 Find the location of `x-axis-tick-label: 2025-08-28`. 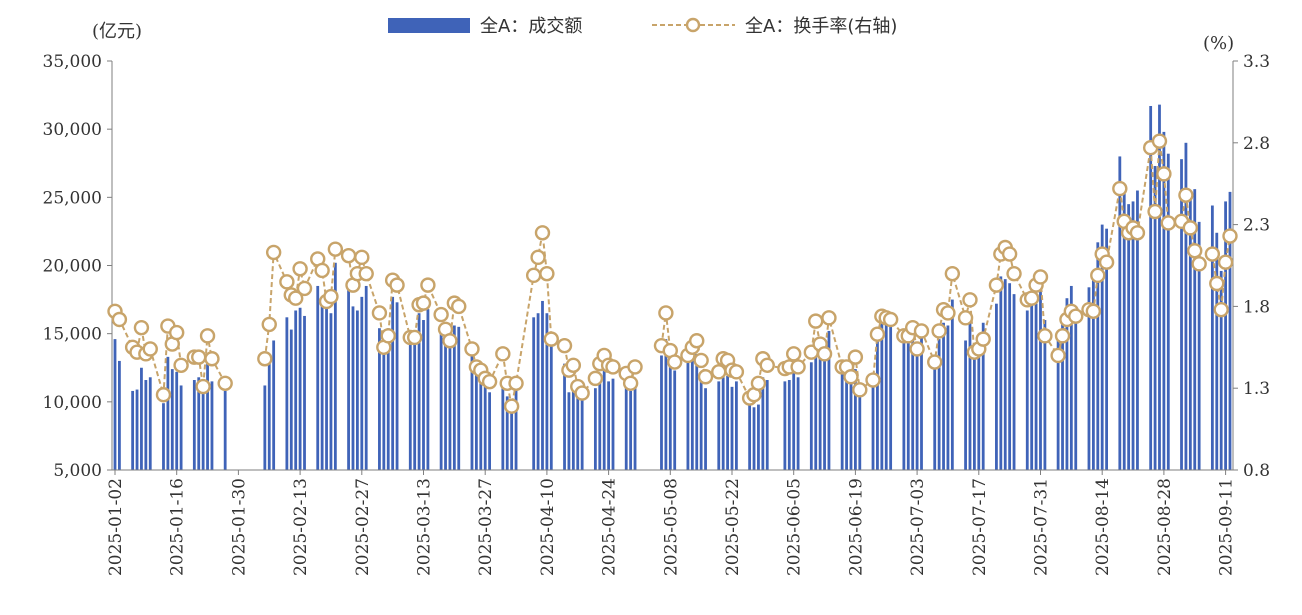

x-axis-tick-label: 2025-08-28 is located at coordinates (1165, 527).